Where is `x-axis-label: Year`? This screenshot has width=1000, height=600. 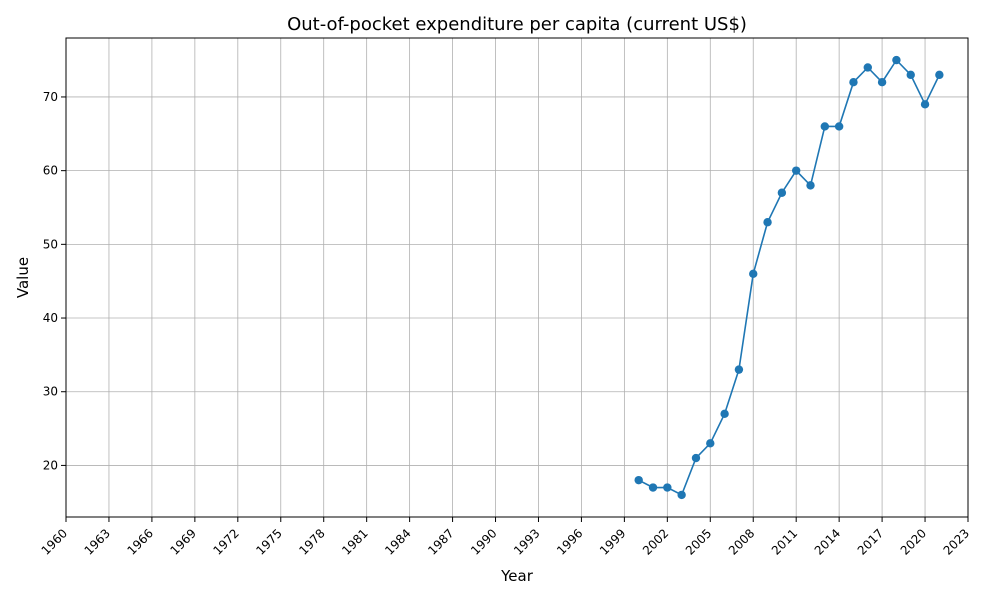
x-axis-label: Year is located at coordinates (517, 576).